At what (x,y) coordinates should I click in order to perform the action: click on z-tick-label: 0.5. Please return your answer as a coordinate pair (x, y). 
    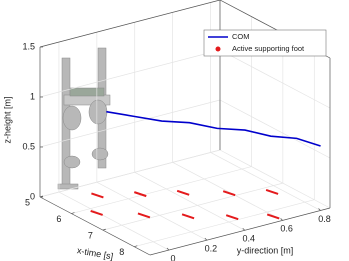
    Looking at the image, I should click on (28, 146).